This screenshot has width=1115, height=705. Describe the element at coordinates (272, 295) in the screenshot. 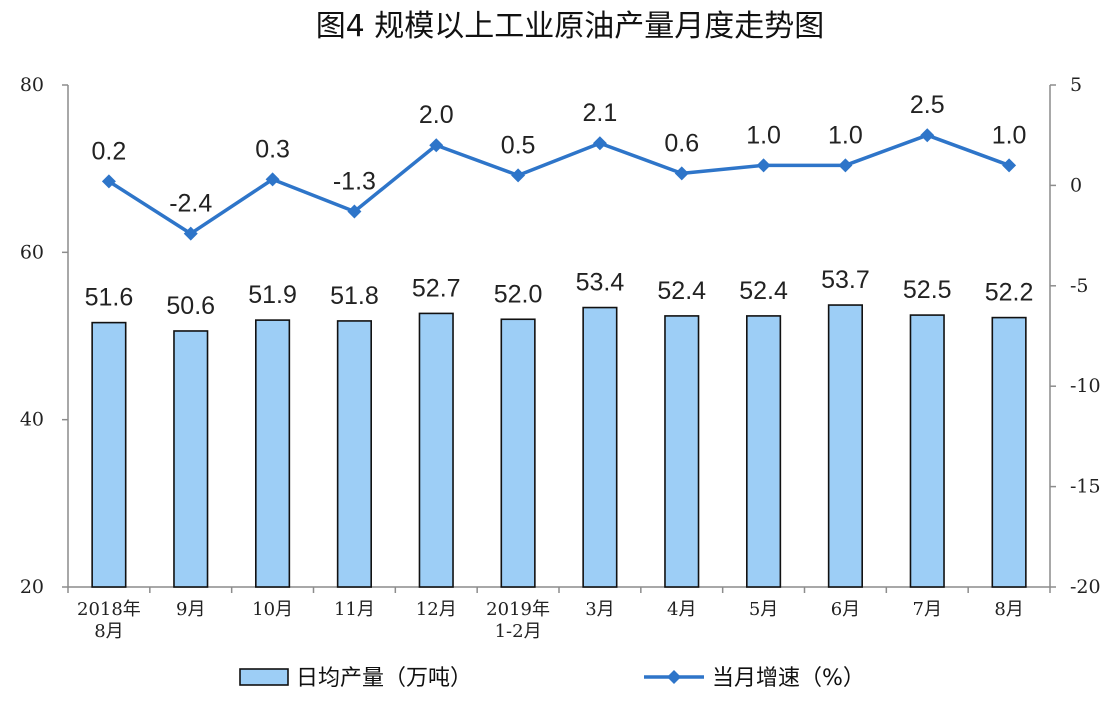

I see `bar-data-label: 51.9` at that location.